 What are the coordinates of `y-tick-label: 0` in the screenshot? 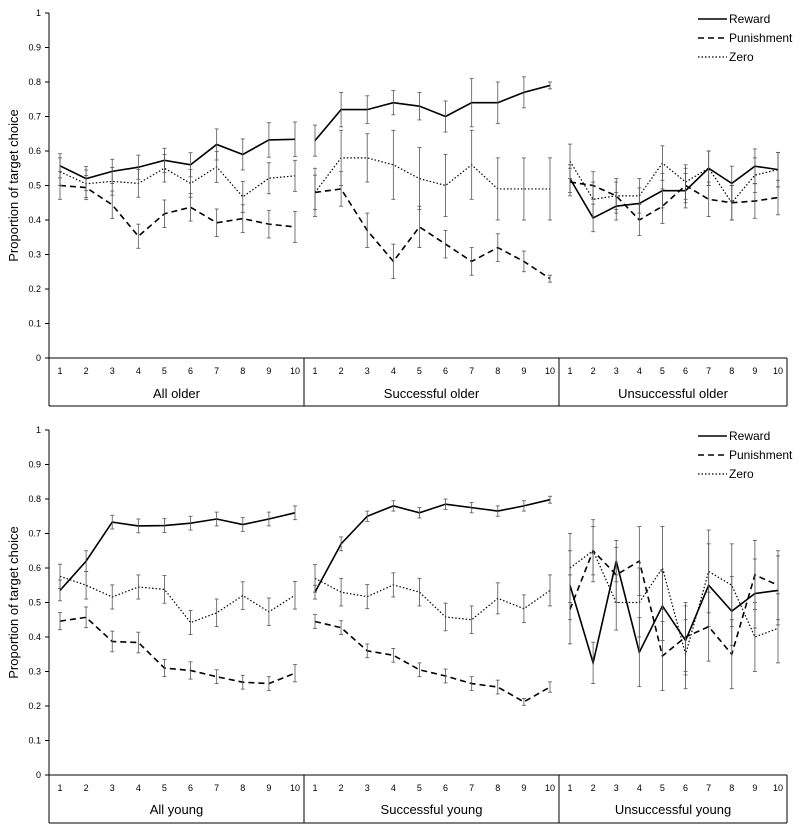 It's located at (38, 358).